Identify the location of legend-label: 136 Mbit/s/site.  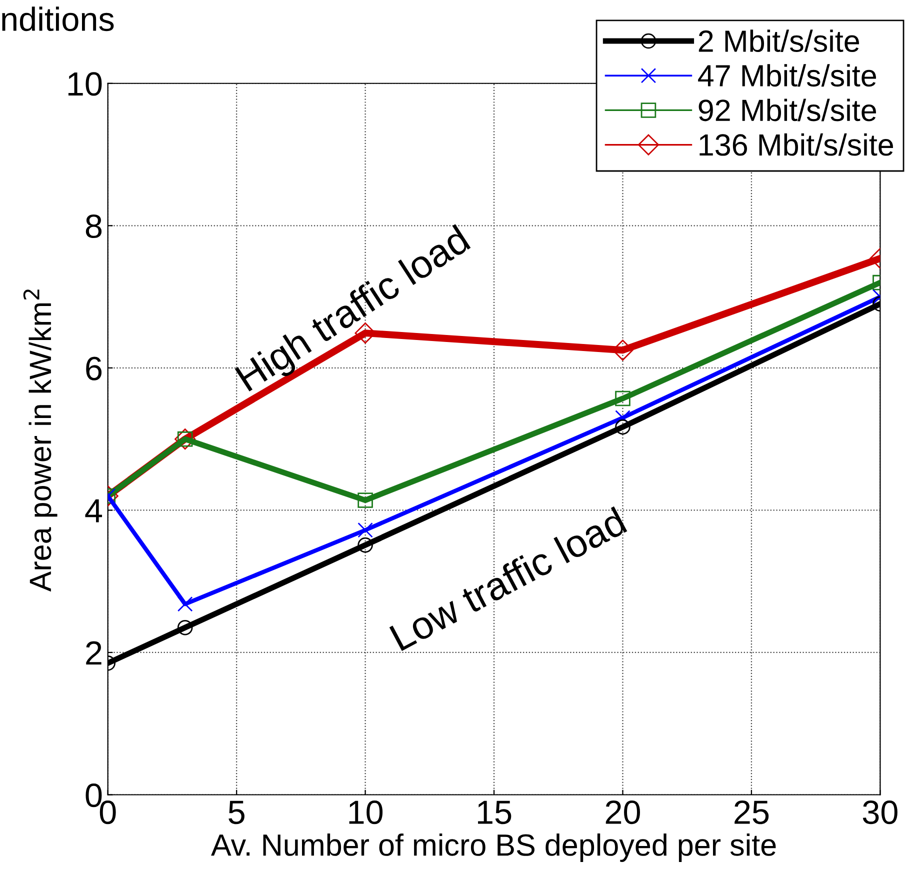
(797, 144).